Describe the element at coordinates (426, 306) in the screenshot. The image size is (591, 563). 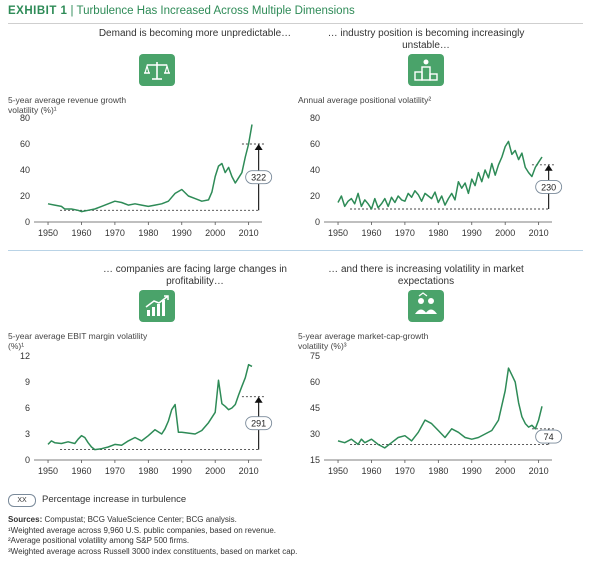
I see `people-icon` at that location.